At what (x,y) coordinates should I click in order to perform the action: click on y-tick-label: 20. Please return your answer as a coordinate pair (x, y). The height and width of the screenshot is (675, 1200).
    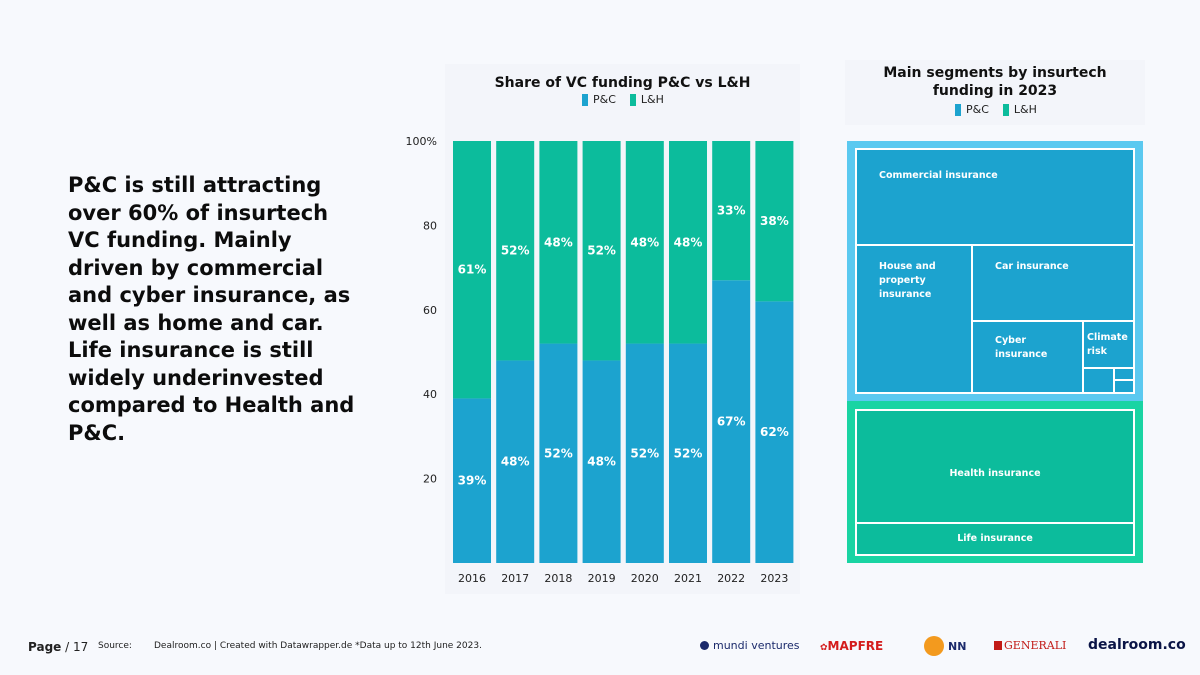
    Looking at the image, I should click on (430, 479).